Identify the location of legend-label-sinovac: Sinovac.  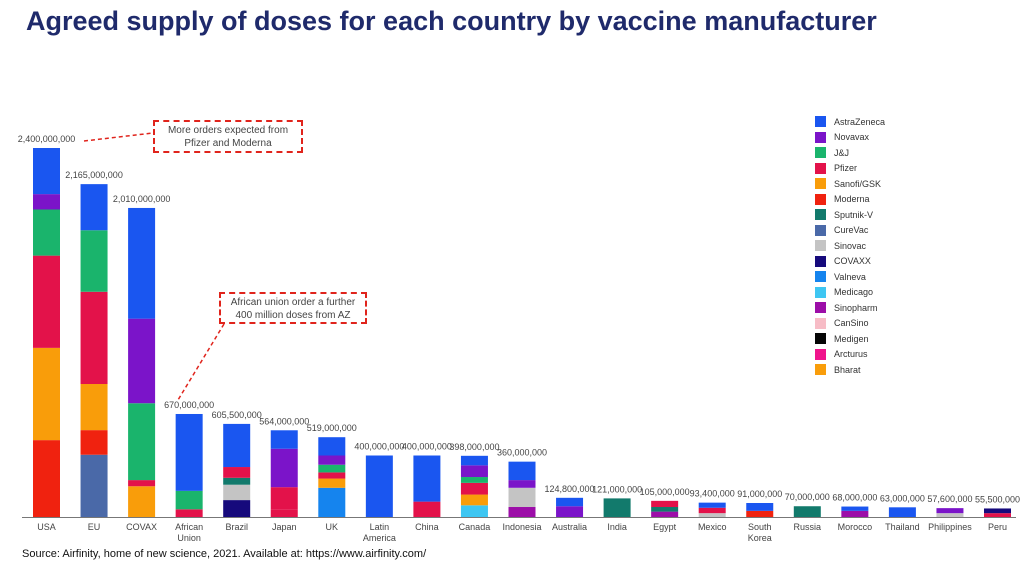
(850, 245).